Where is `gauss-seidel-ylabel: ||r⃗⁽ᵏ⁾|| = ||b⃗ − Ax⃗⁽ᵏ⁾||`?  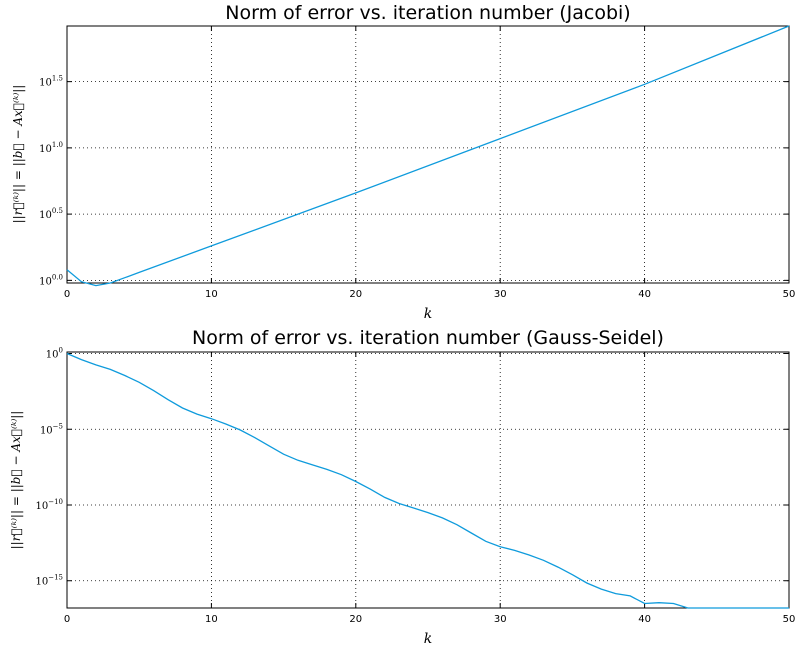 gauss-seidel-ylabel: ||r⃗⁽ᵏ⁾|| = ||b⃗ − Ax⃗⁽ᵏ⁾|| is located at coordinates (16, 480).